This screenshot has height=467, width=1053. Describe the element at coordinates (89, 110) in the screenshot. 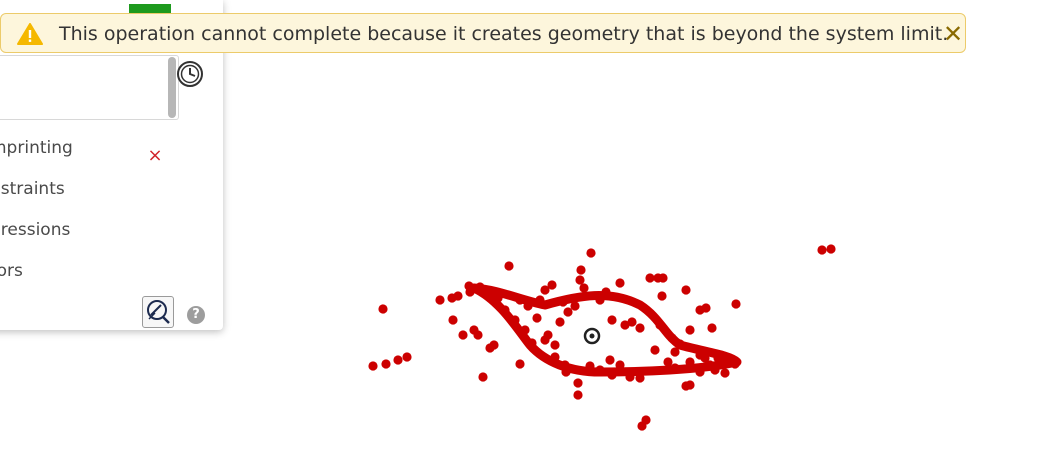

I see `selection-field: ×` at that location.